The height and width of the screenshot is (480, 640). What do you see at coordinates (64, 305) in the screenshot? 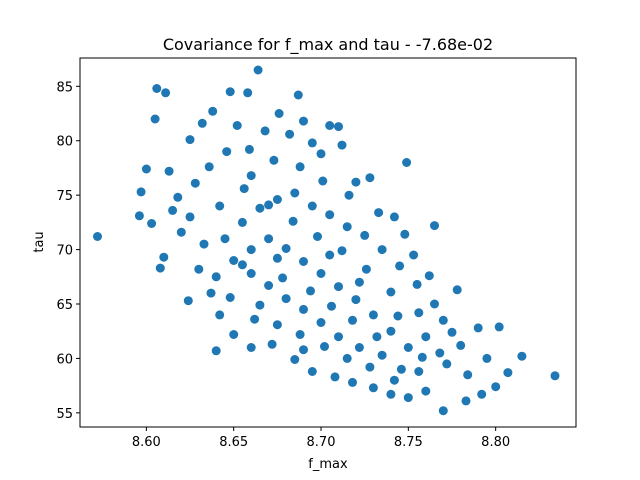
I see `y-tick-label: 65` at bounding box center [64, 305].